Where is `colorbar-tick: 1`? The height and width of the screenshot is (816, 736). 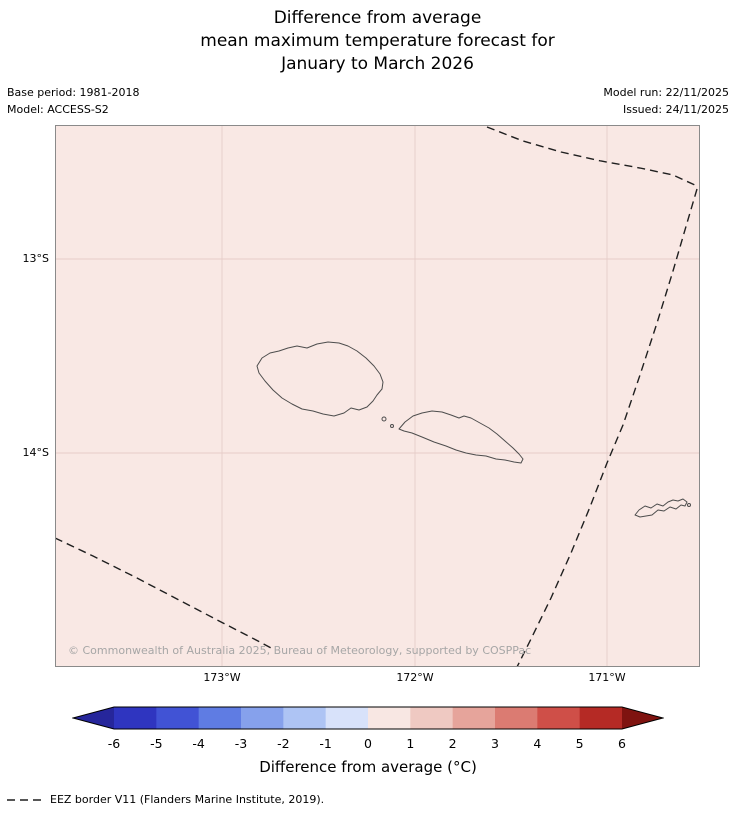
colorbar-tick: 1 is located at coordinates (410, 743).